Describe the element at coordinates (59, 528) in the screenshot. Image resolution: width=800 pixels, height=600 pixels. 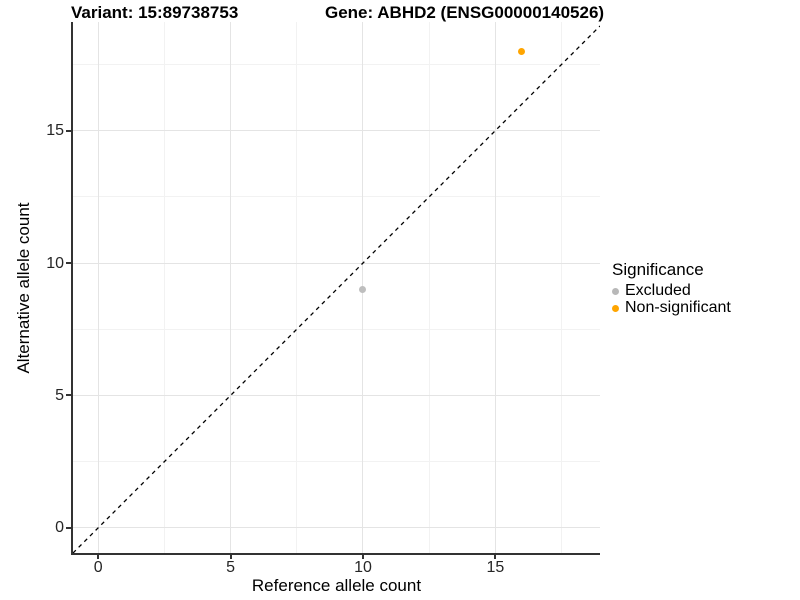
I see `y-tick-label: 0` at that location.